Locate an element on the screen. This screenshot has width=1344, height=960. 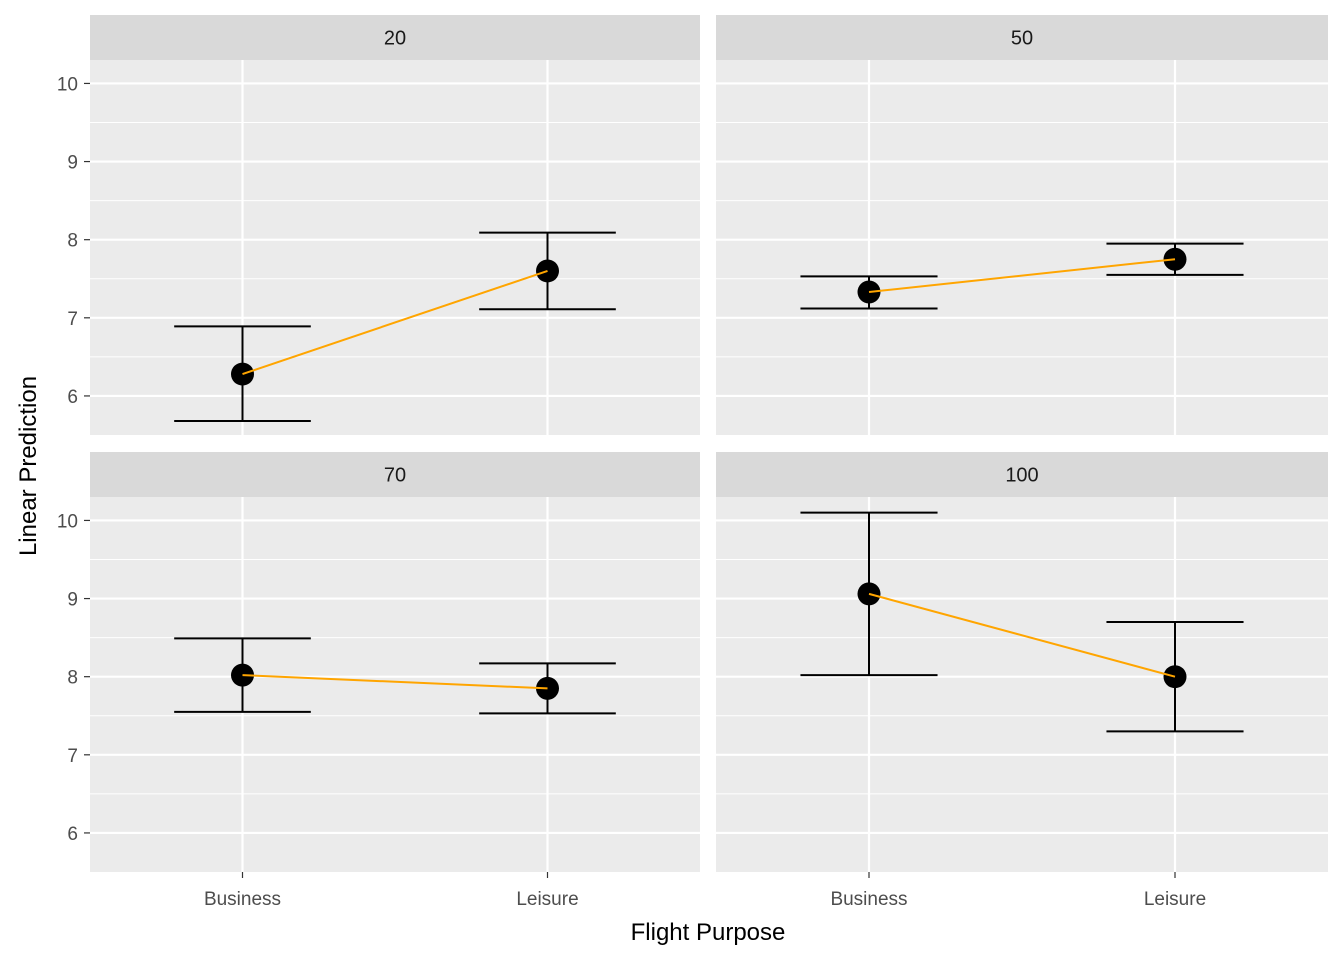
facet-strip-label: 70 is located at coordinates (395, 476).